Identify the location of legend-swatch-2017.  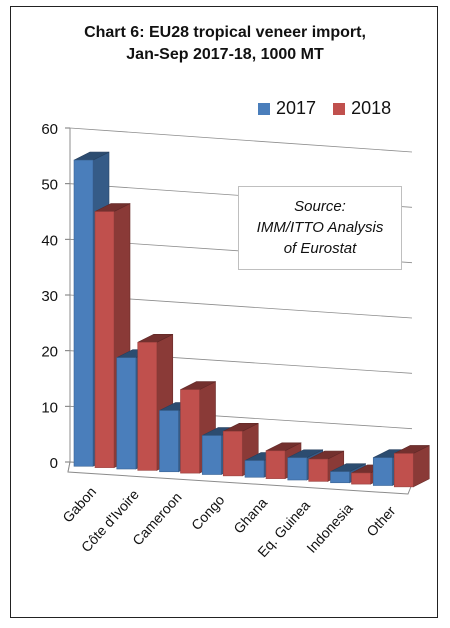
(264, 109).